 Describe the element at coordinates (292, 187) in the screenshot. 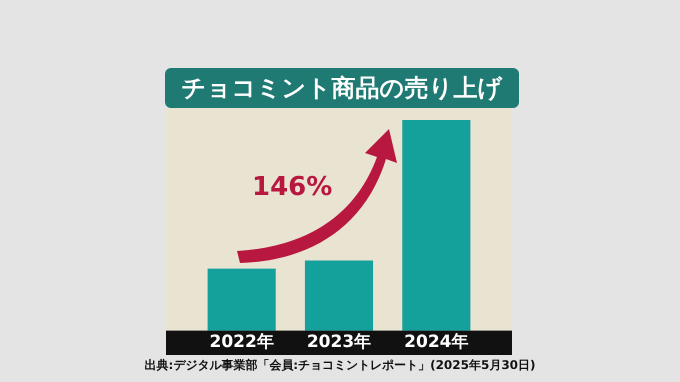

I see `annotation: 146%` at that location.